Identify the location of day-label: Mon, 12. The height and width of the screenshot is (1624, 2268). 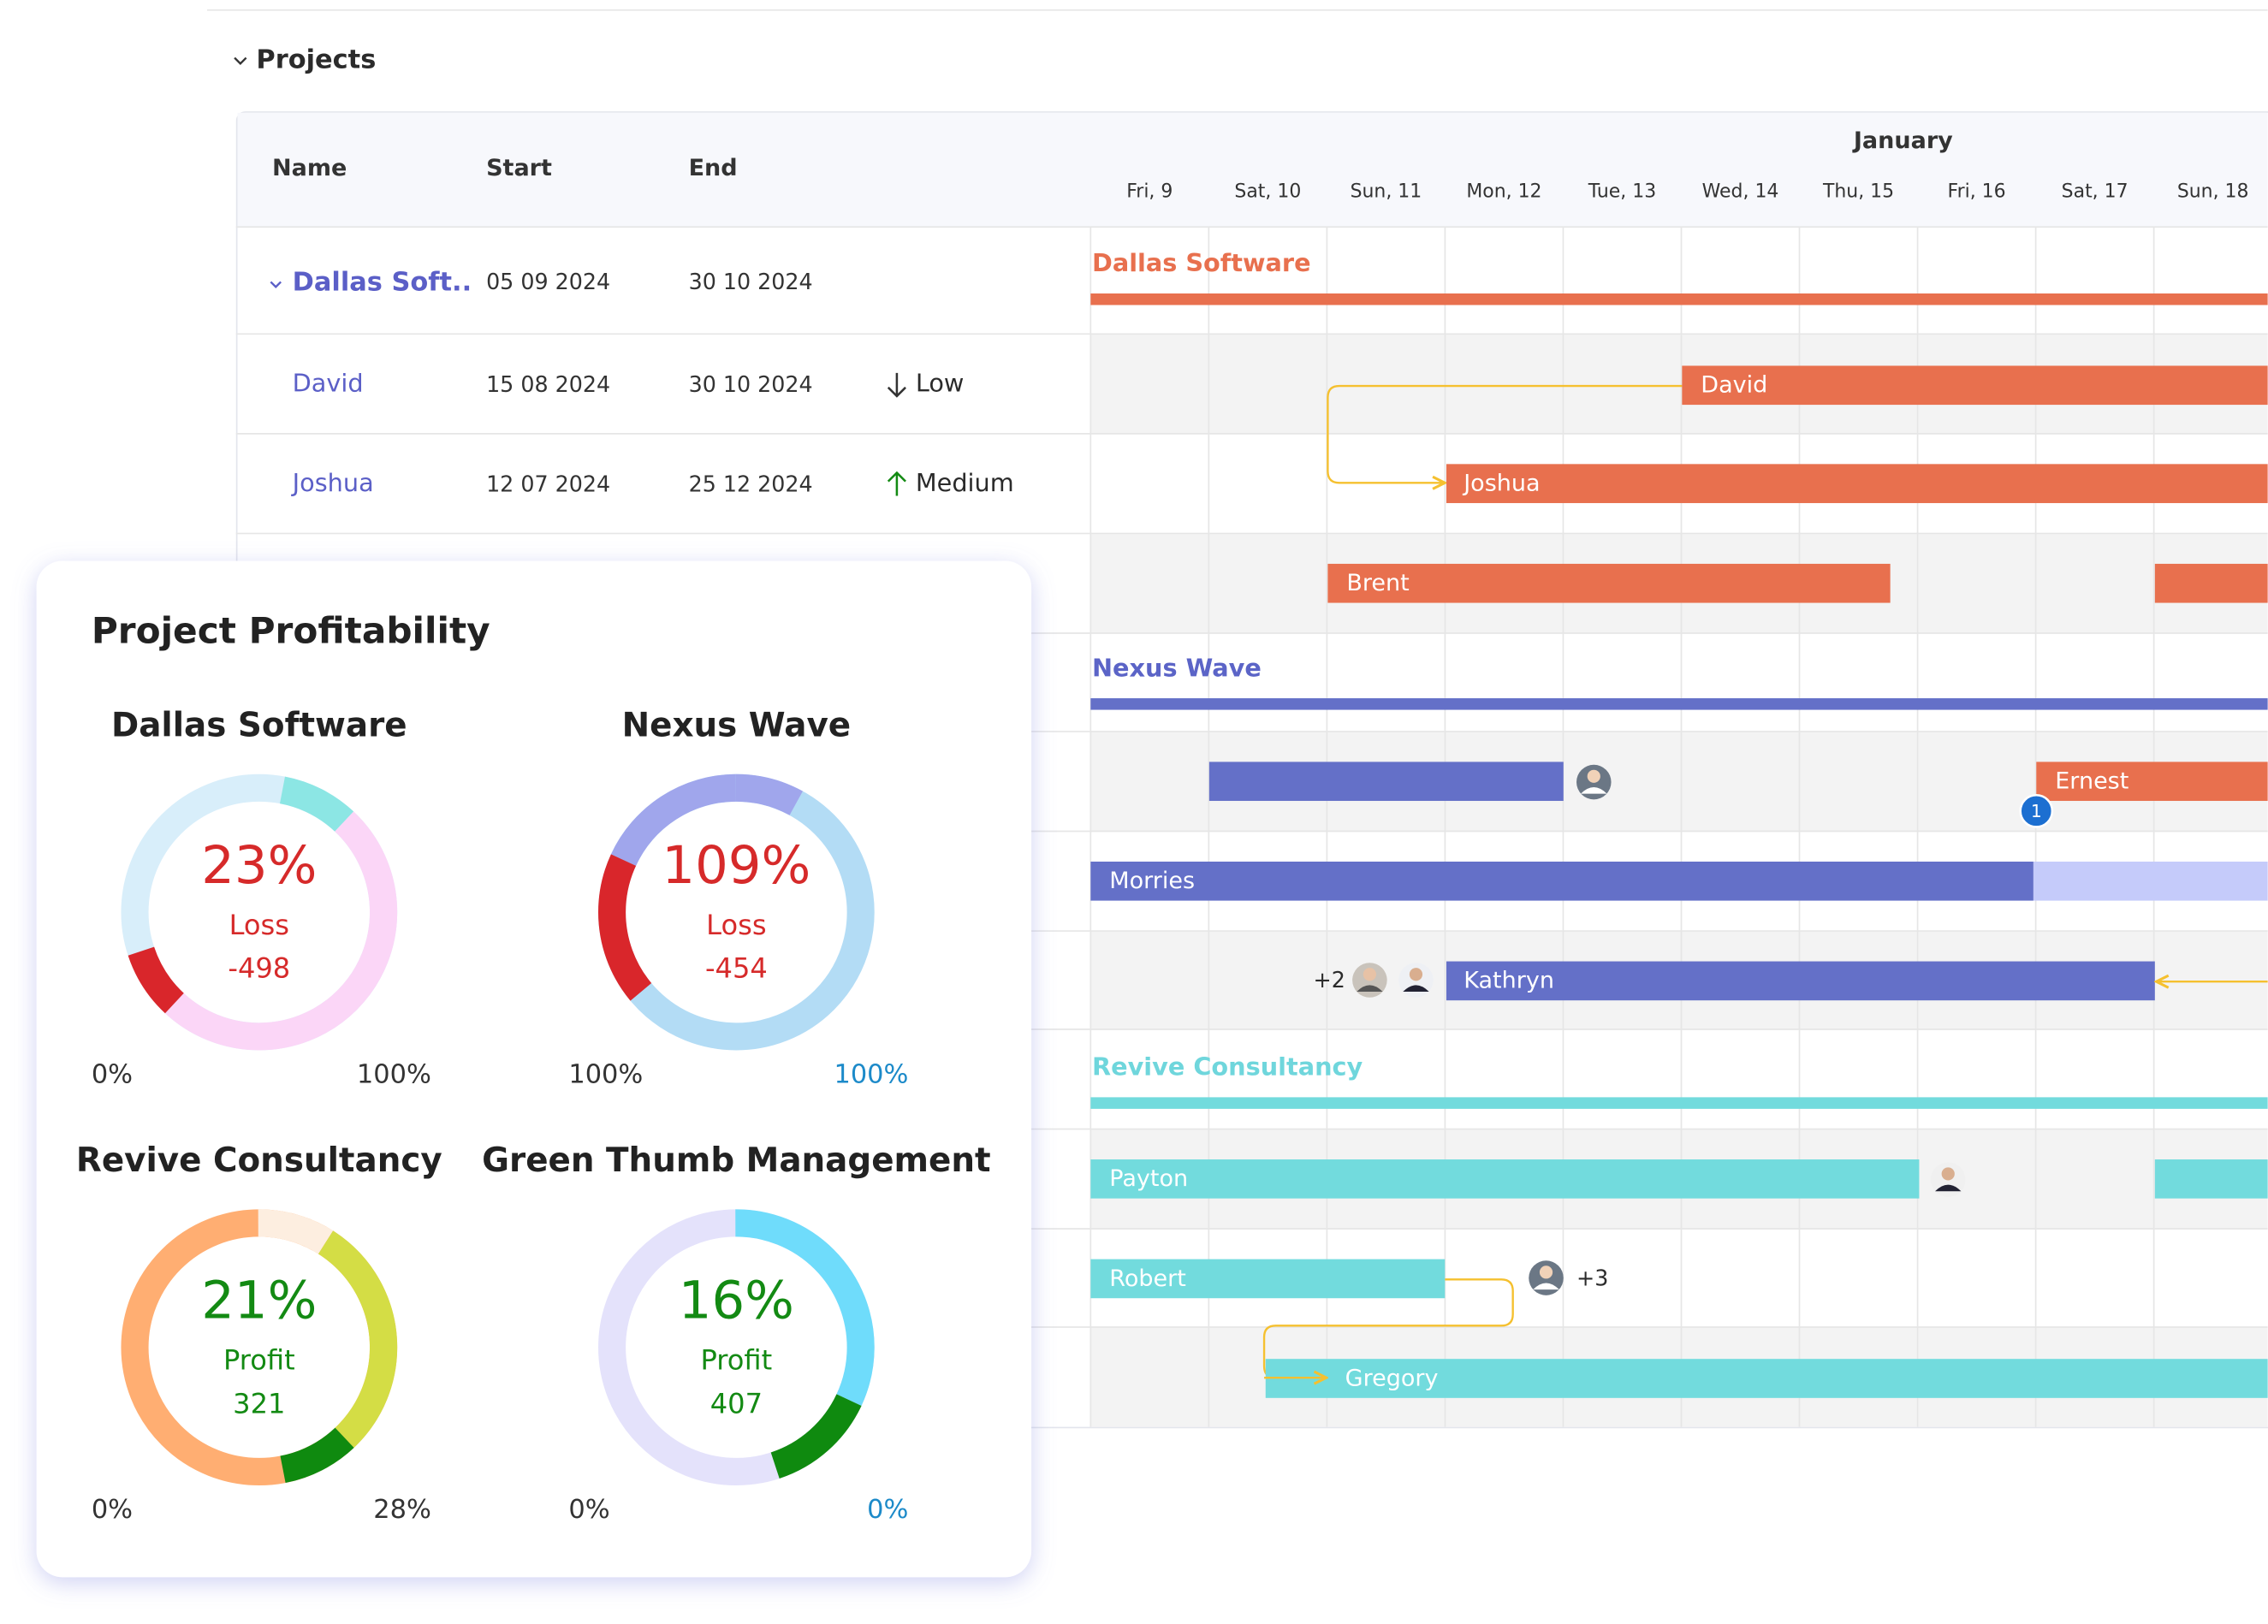
(1503, 192).